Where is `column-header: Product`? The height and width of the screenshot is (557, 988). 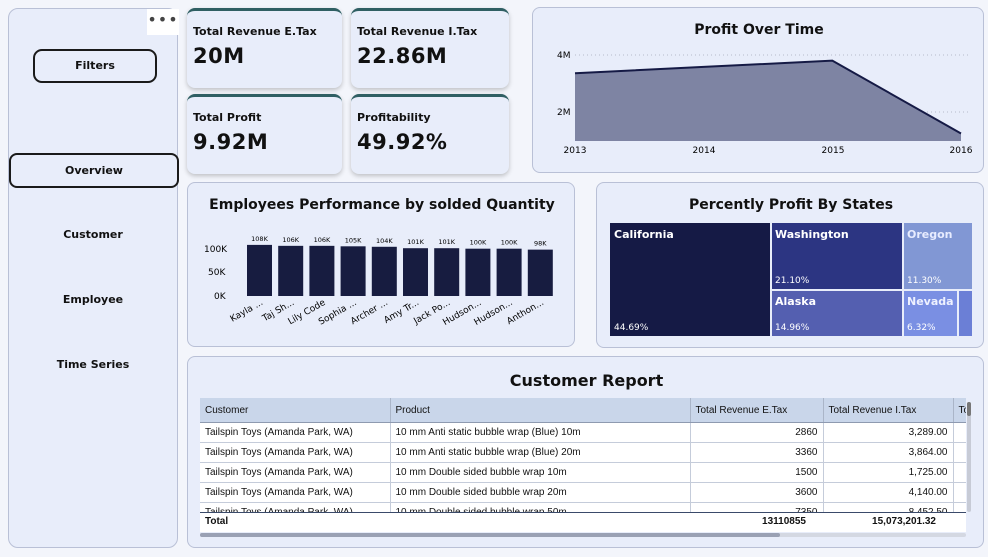 column-header: Product is located at coordinates (540, 410).